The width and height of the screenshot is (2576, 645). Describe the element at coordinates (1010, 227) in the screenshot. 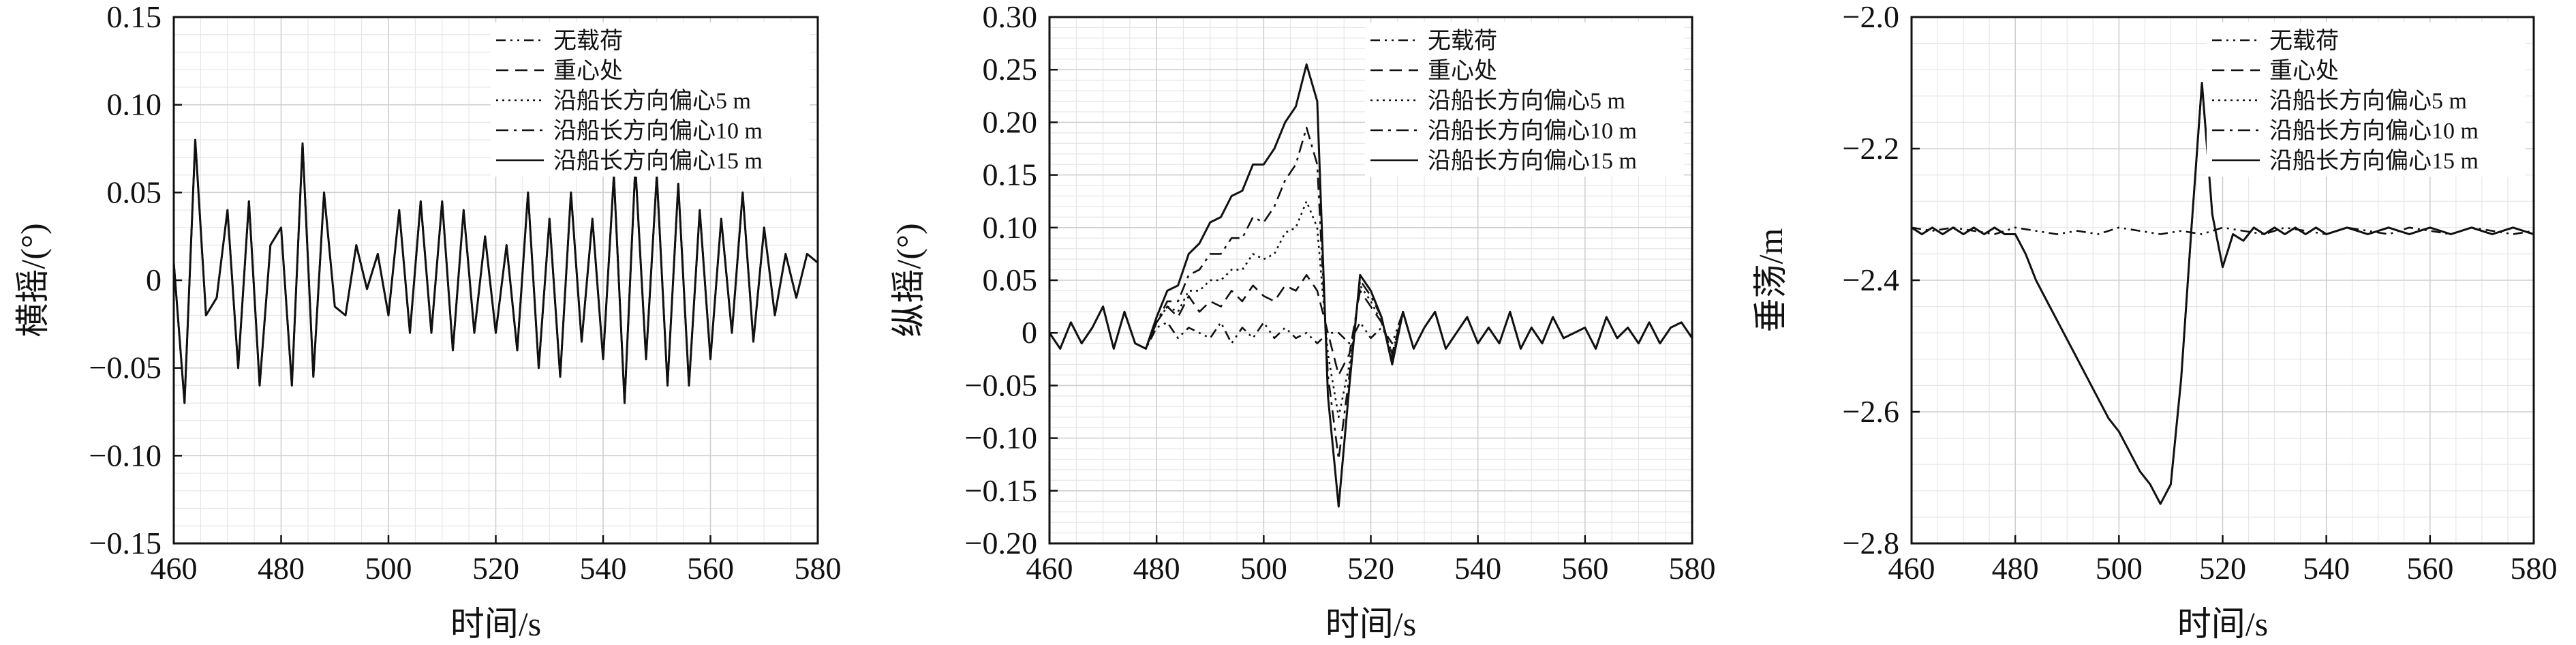

I see `chart1-ytick-label: 0.10` at that location.